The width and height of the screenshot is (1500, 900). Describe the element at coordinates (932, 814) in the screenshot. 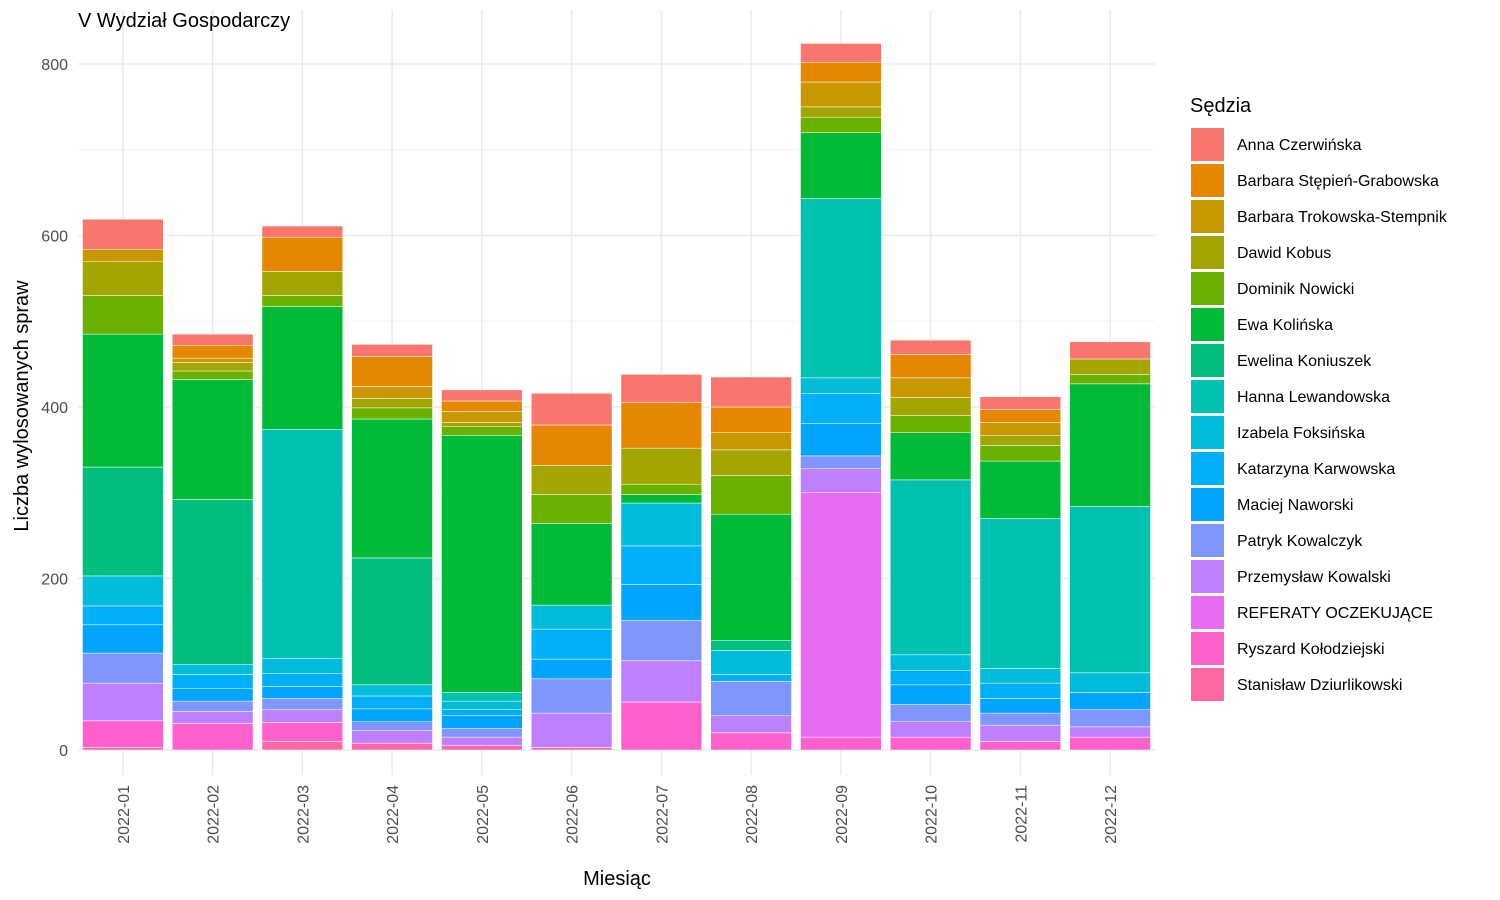

I see `x-tick-label: 2022-10` at that location.